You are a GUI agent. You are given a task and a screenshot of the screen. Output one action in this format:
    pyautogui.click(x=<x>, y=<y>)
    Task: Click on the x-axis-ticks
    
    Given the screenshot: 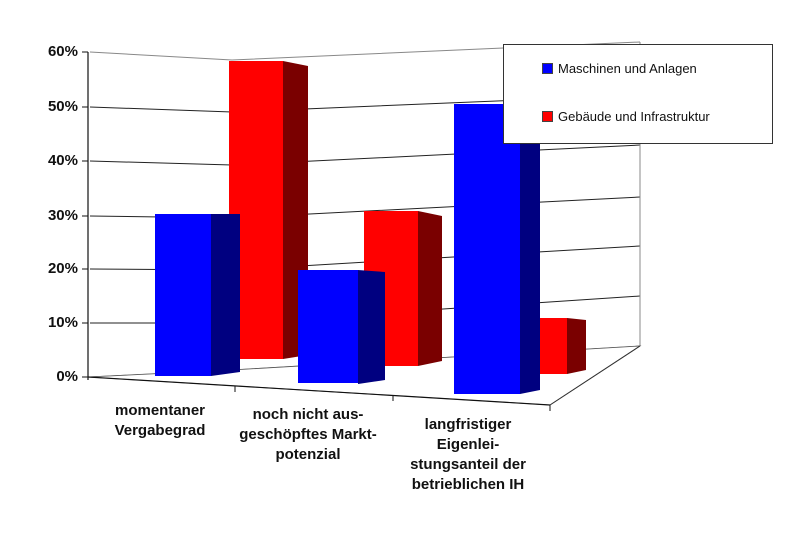 What is the action you would take?
    pyautogui.click(x=392, y=398)
    